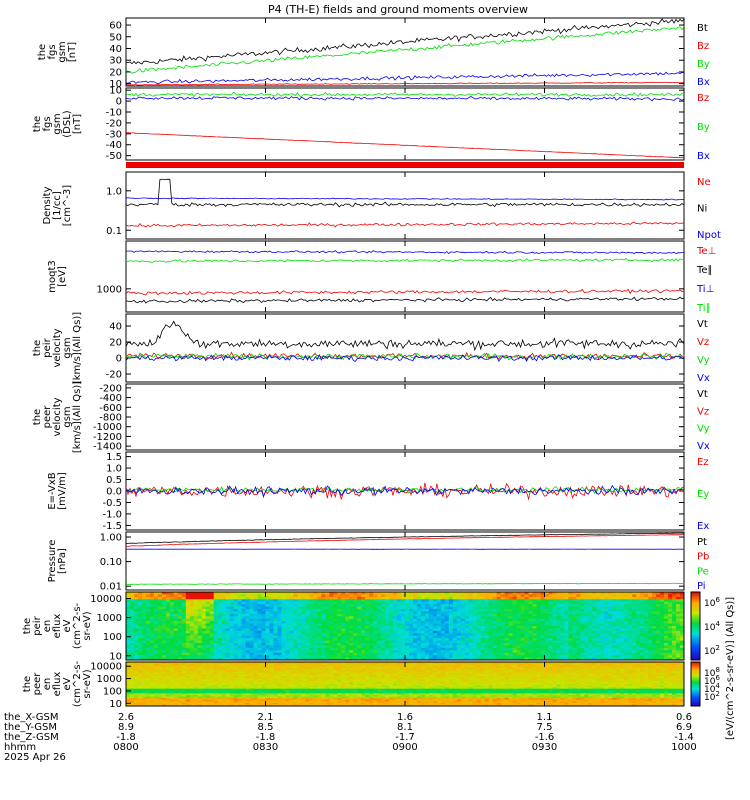 The image size is (750, 800). What do you see at coordinates (695, 626) in the screenshot?
I see `colorbar-frame` at bounding box center [695, 626].